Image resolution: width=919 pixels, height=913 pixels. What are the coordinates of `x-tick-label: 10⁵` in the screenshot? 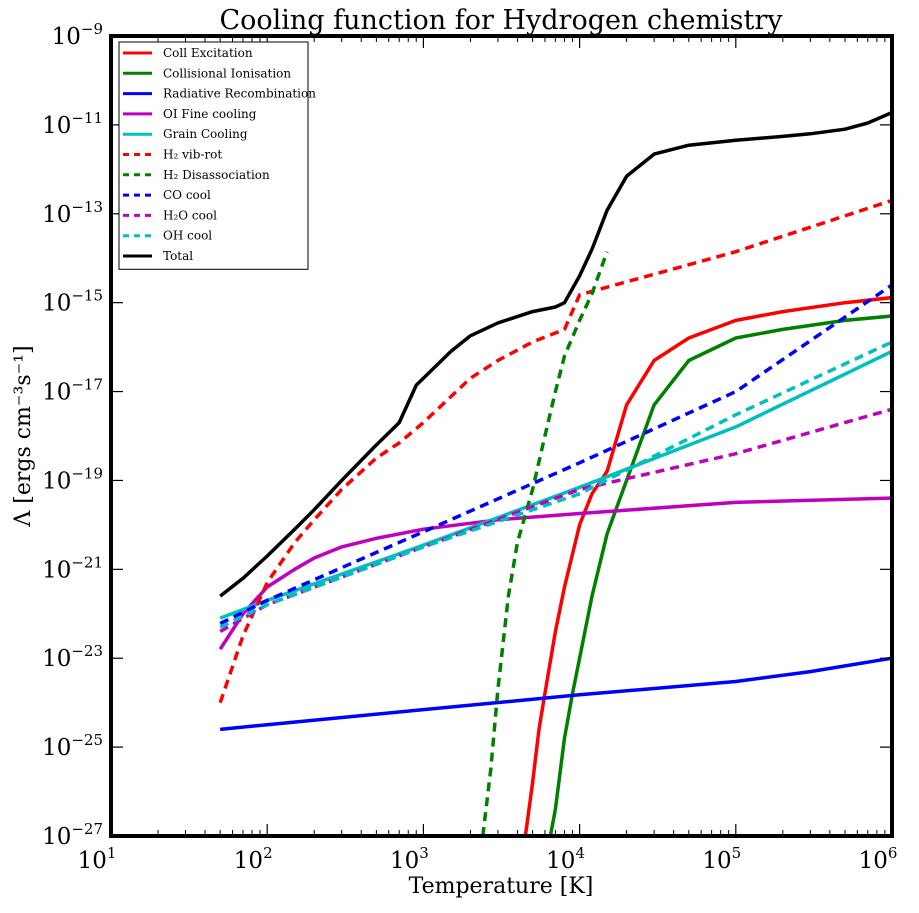 It's located at (721, 859).